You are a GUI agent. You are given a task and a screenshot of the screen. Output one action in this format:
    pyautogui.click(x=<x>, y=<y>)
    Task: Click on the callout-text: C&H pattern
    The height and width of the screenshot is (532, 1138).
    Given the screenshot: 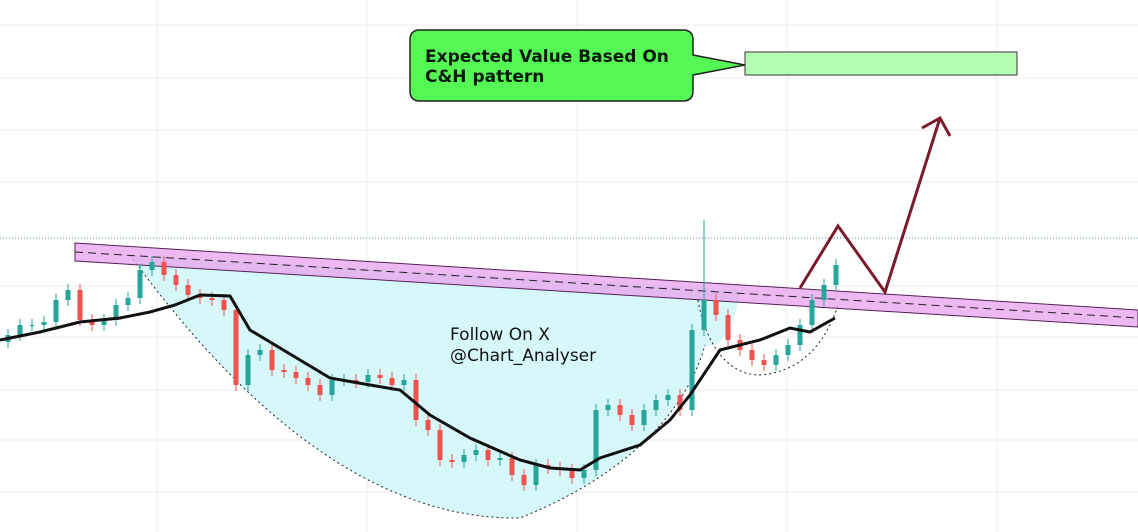 What is the action you would take?
    pyautogui.click(x=484, y=77)
    